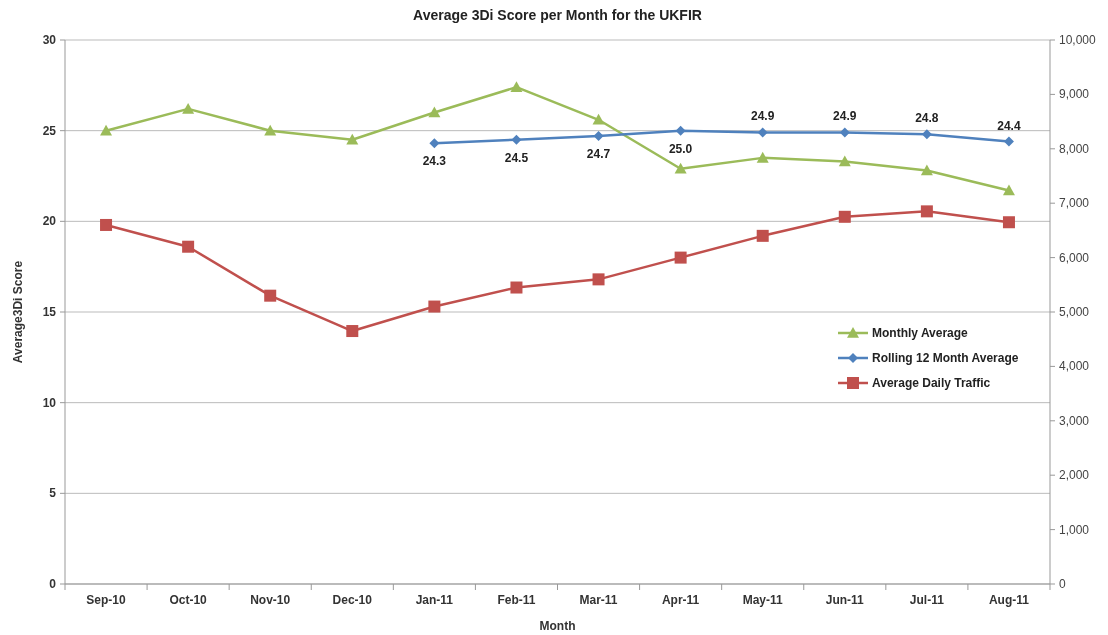 The height and width of the screenshot is (635, 1108). Describe the element at coordinates (434, 161) in the screenshot. I see `data-label: 24.3` at that location.